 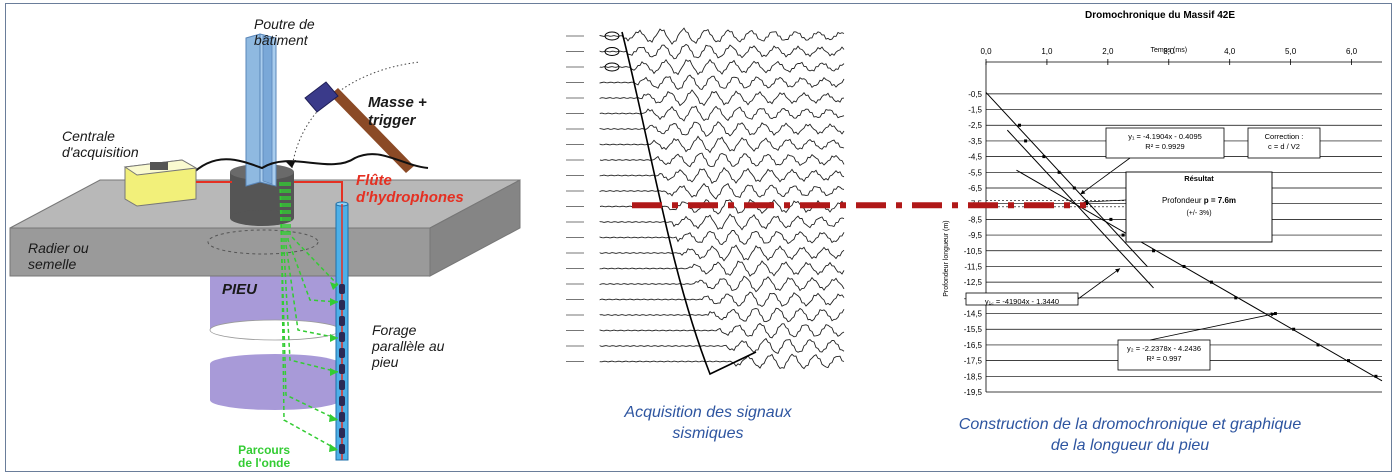 I want to click on hammer-label-line1: Masse +, so click(x=397, y=102).